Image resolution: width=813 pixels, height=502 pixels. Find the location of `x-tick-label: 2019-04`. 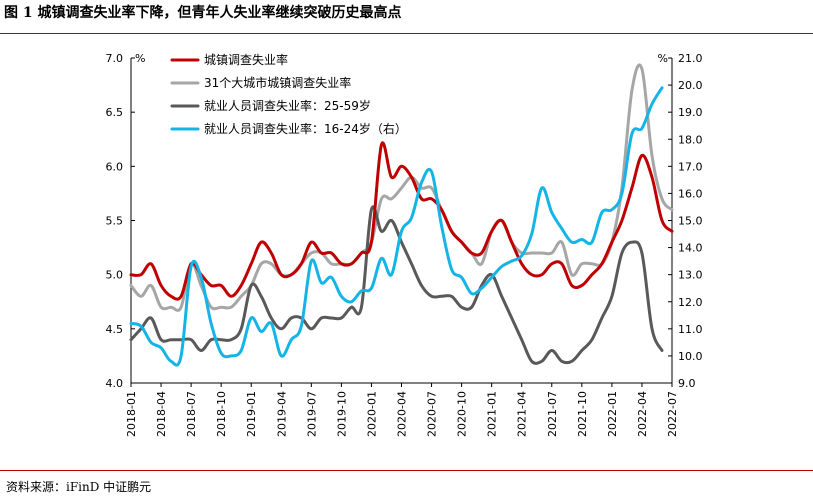

x-tick-label: 2019-04 is located at coordinates (281, 414).